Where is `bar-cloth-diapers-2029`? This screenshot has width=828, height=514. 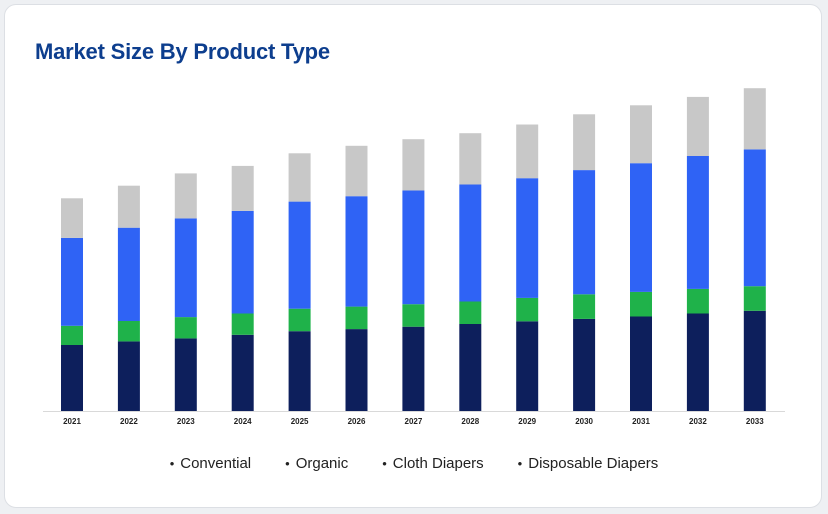
bar-cloth-diapers-2029 is located at coordinates (527, 238).